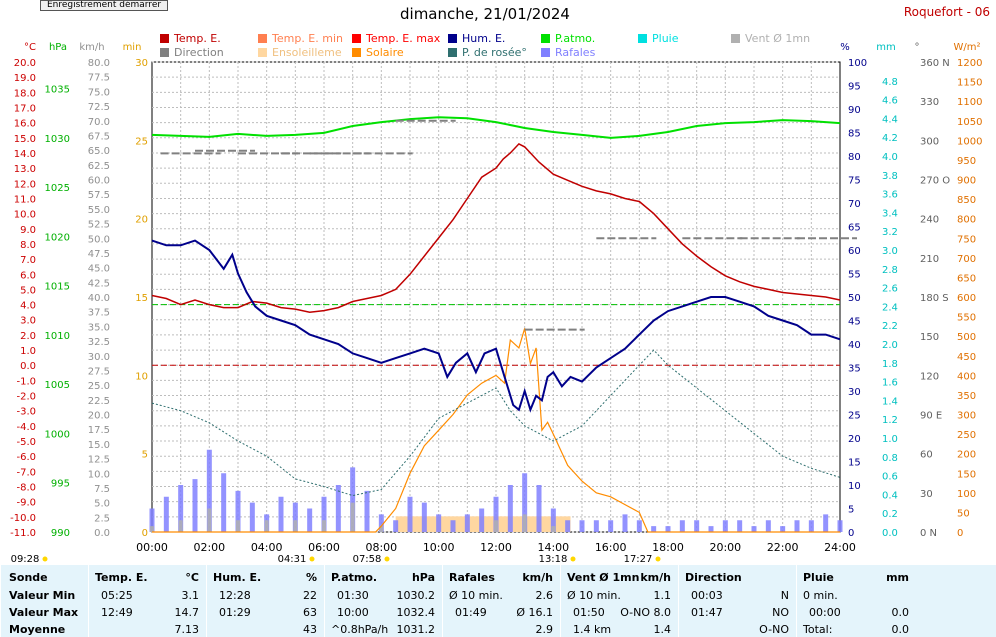  I want to click on temp-tick-label: -7.0, so click(26, 472).